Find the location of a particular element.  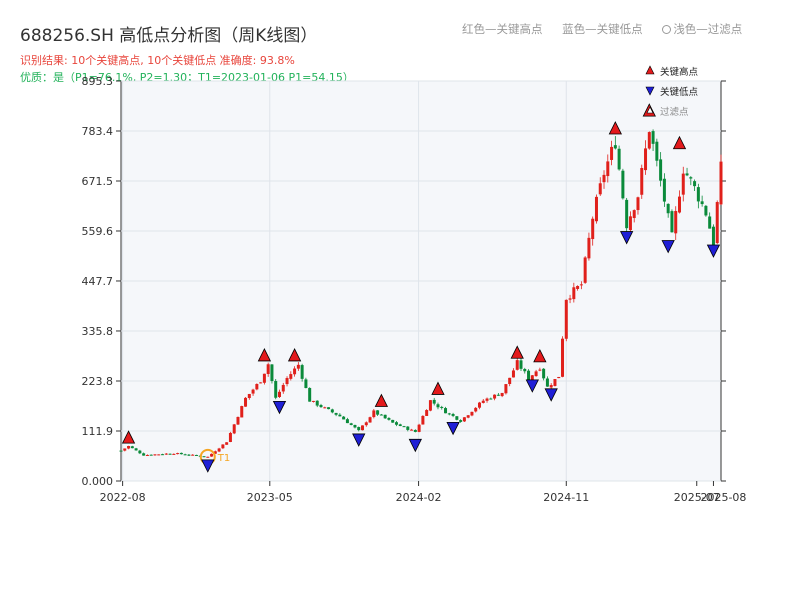

x-tick-label: 2023-05 is located at coordinates (270, 497).